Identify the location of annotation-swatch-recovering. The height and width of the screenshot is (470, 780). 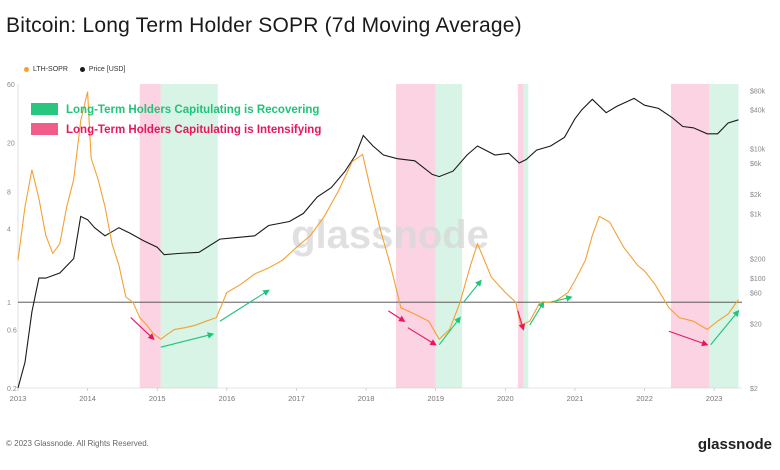
(44, 109).